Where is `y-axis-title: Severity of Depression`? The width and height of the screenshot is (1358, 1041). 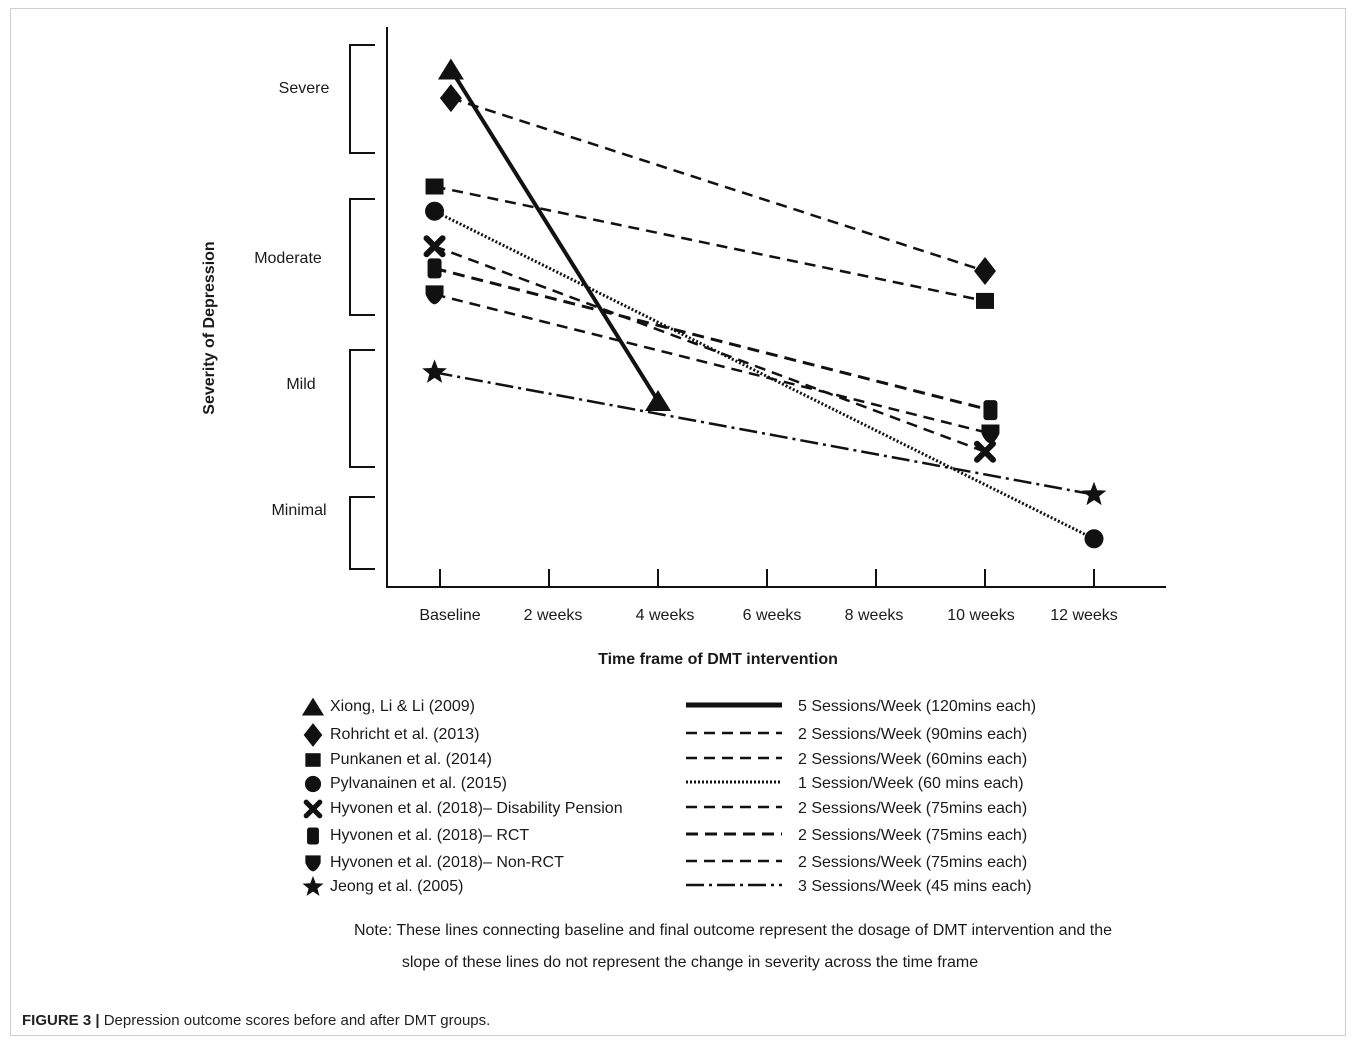
y-axis-title: Severity of Depression is located at coordinates (209, 327).